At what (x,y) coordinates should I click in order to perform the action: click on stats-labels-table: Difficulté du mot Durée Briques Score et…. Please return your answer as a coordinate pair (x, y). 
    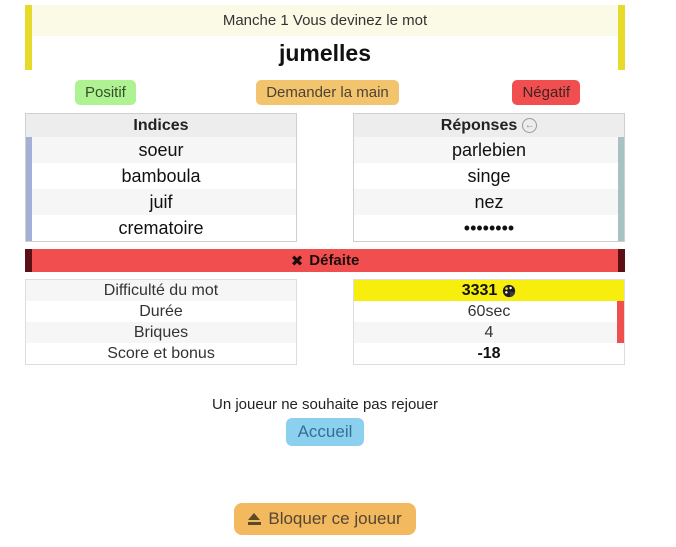
    Looking at the image, I should click on (161, 322).